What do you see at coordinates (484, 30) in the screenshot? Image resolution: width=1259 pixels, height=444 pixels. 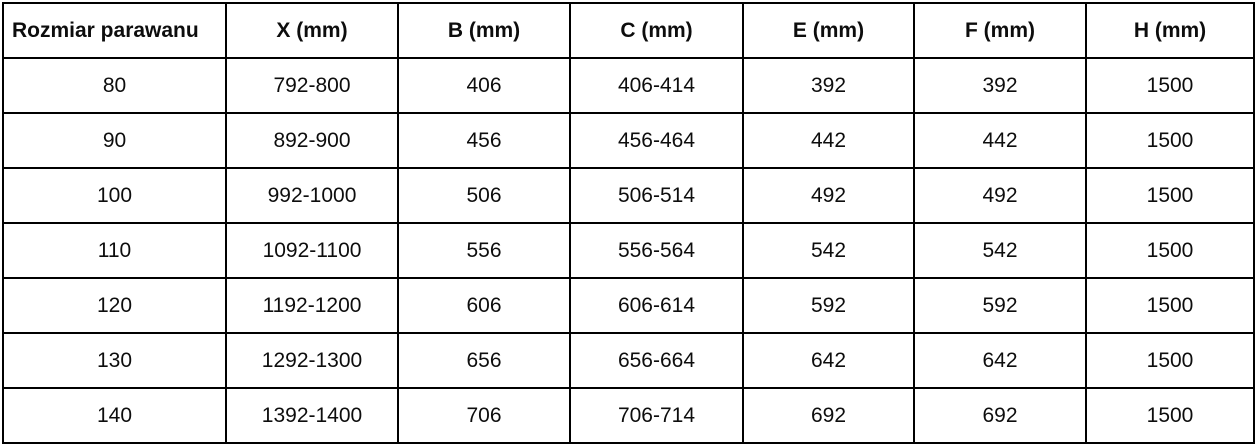 I see `column-header-b: B (mm)` at bounding box center [484, 30].